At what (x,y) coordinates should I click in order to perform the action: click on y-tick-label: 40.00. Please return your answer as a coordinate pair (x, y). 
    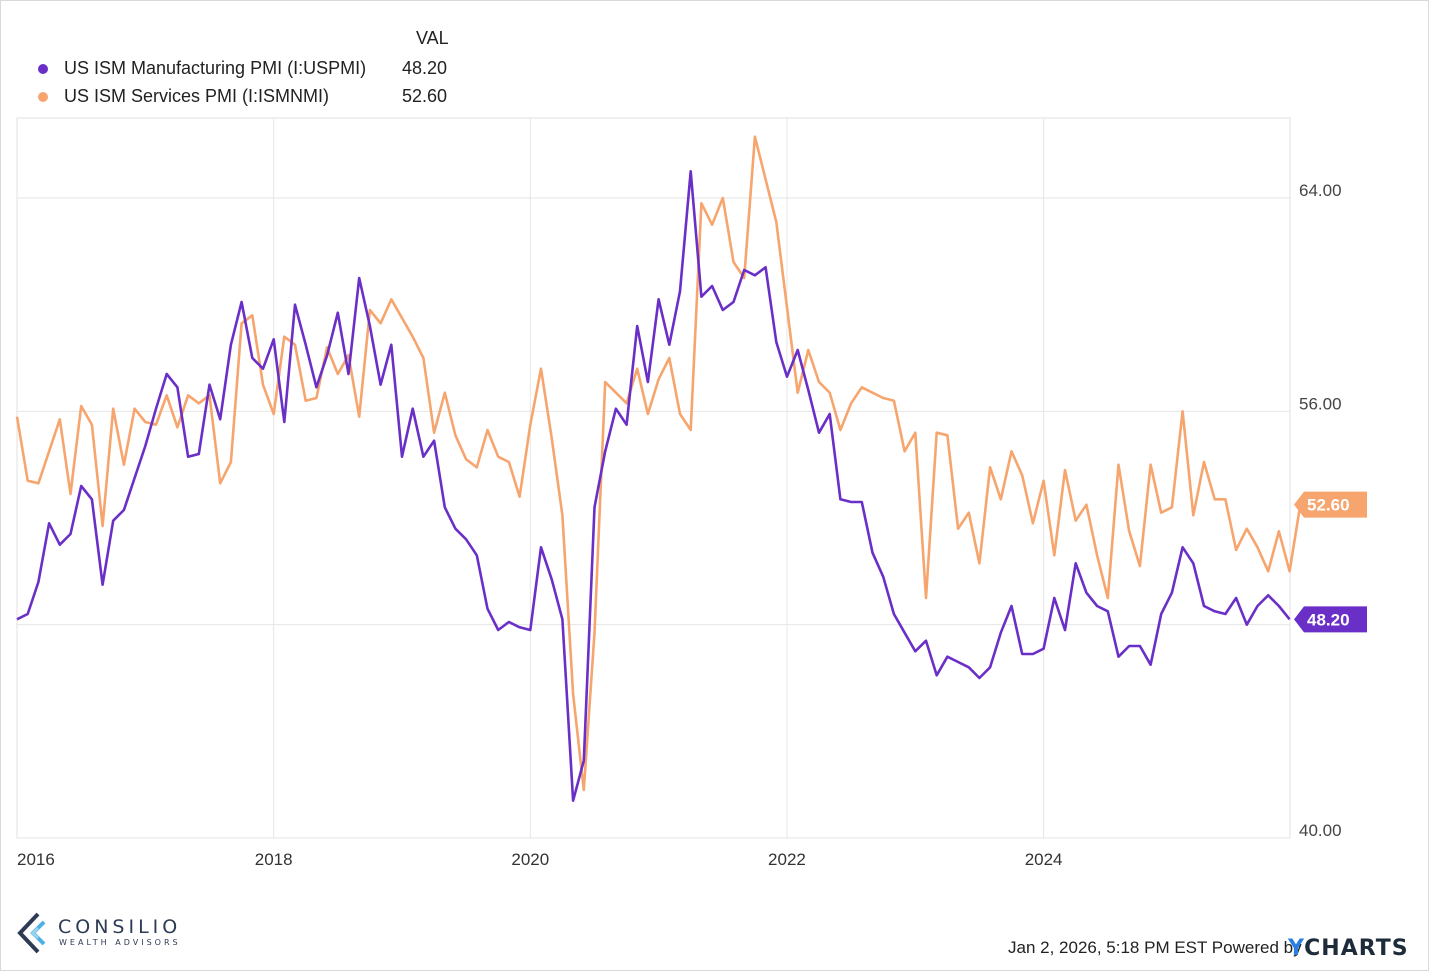
    Looking at the image, I should click on (1320, 830).